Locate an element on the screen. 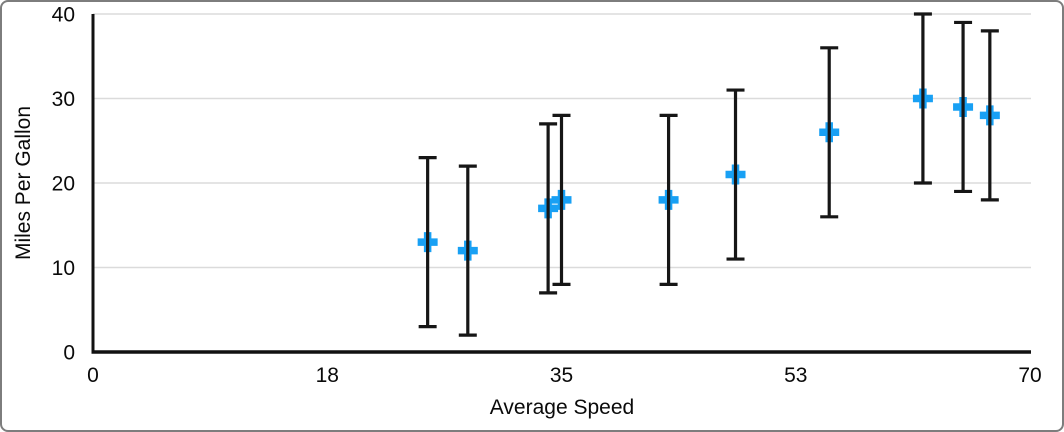 This screenshot has height=432, width=1064. x-axis-title: Average Speed is located at coordinates (562, 407).